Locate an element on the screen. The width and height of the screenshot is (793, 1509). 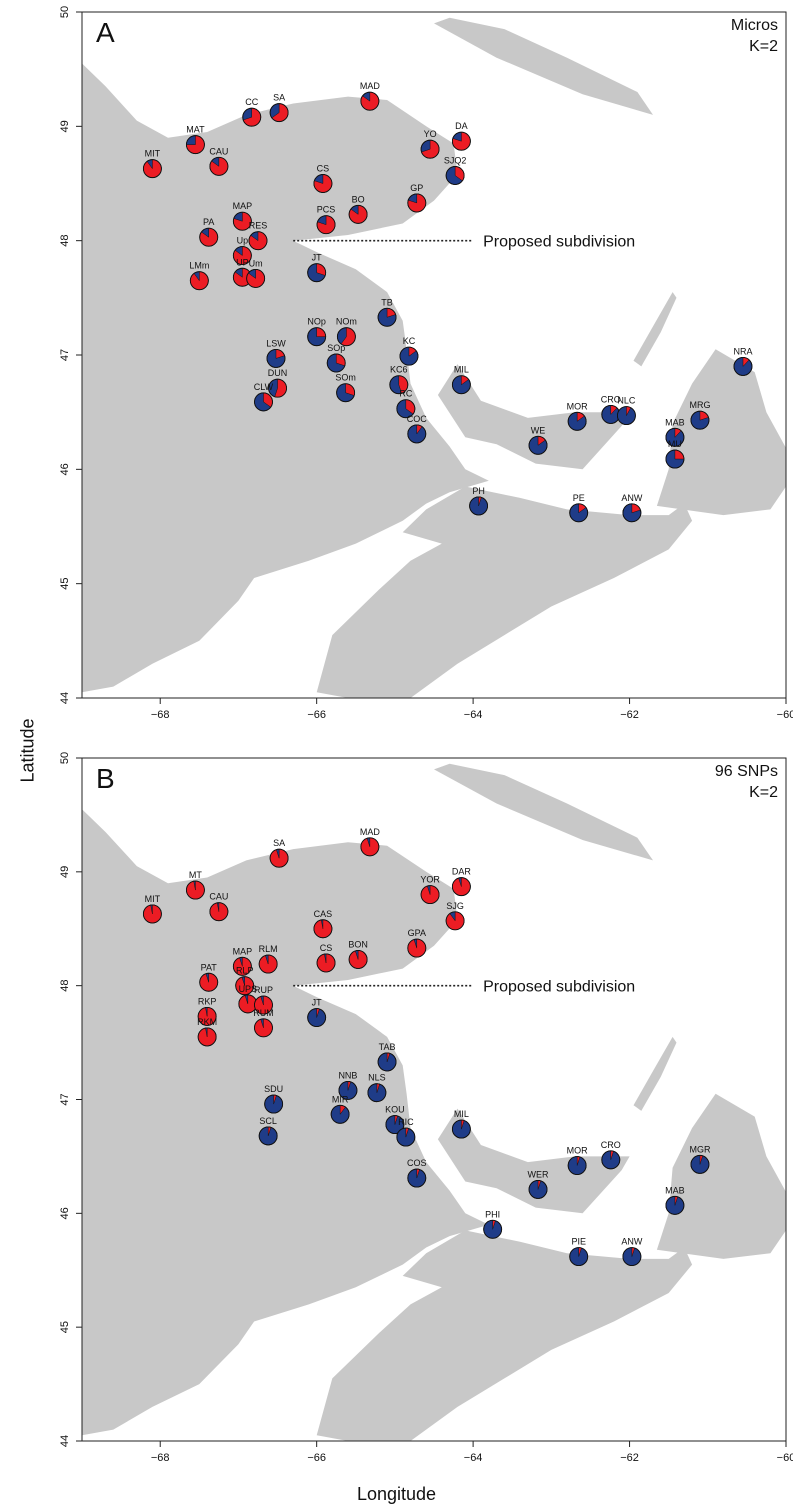
site-mab: MAB is located at coordinates (675, 1200).